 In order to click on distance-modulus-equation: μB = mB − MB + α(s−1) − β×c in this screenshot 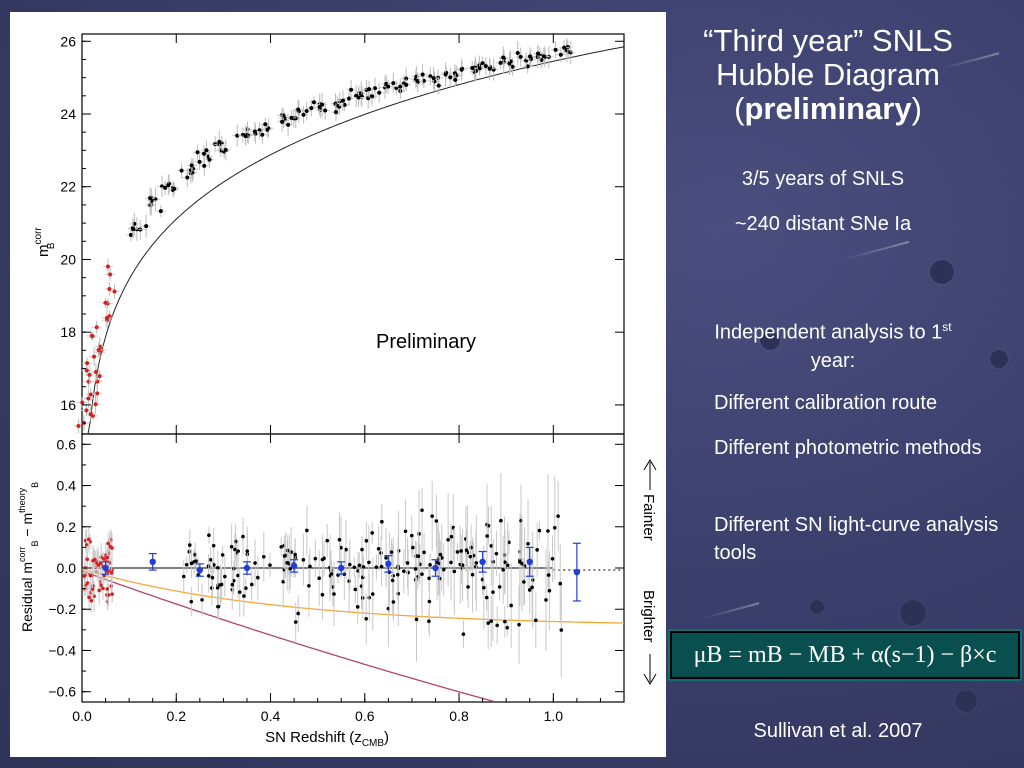, I will do `click(845, 655)`.